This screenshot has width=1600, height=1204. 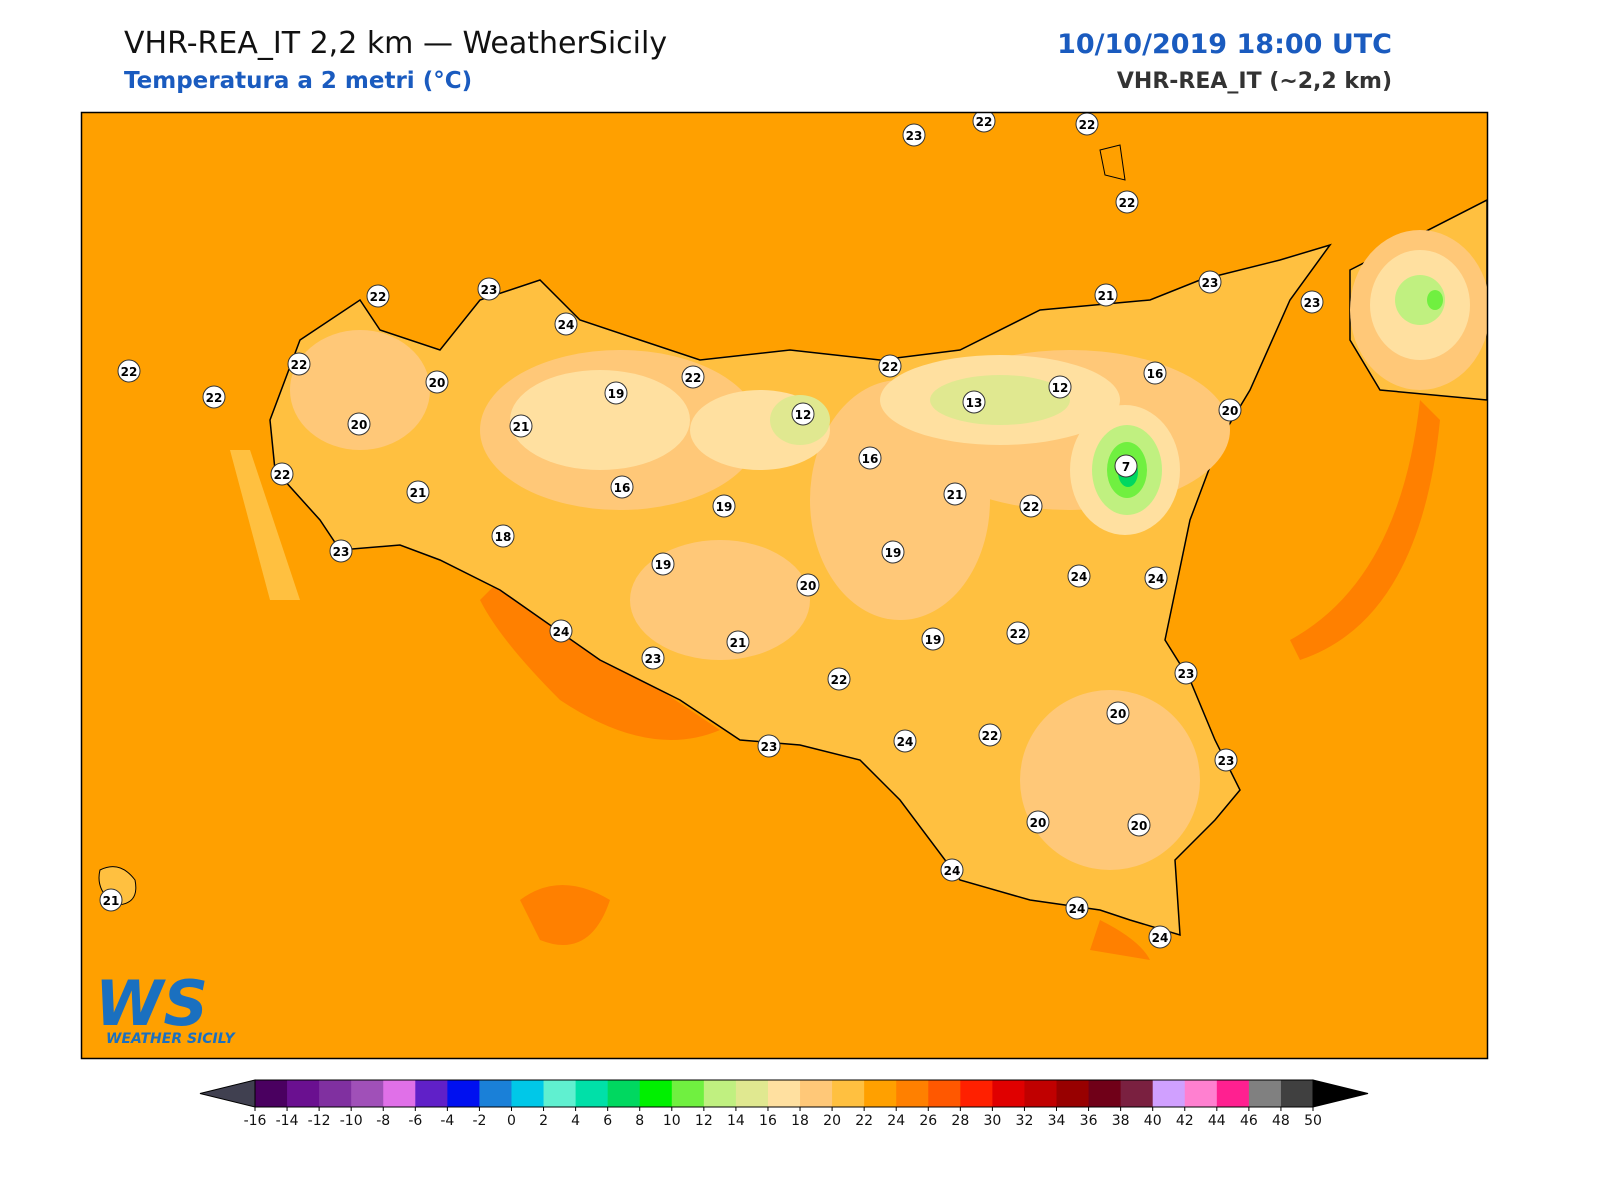 I want to click on colorbar-tick-label: 28, so click(x=960, y=1121).